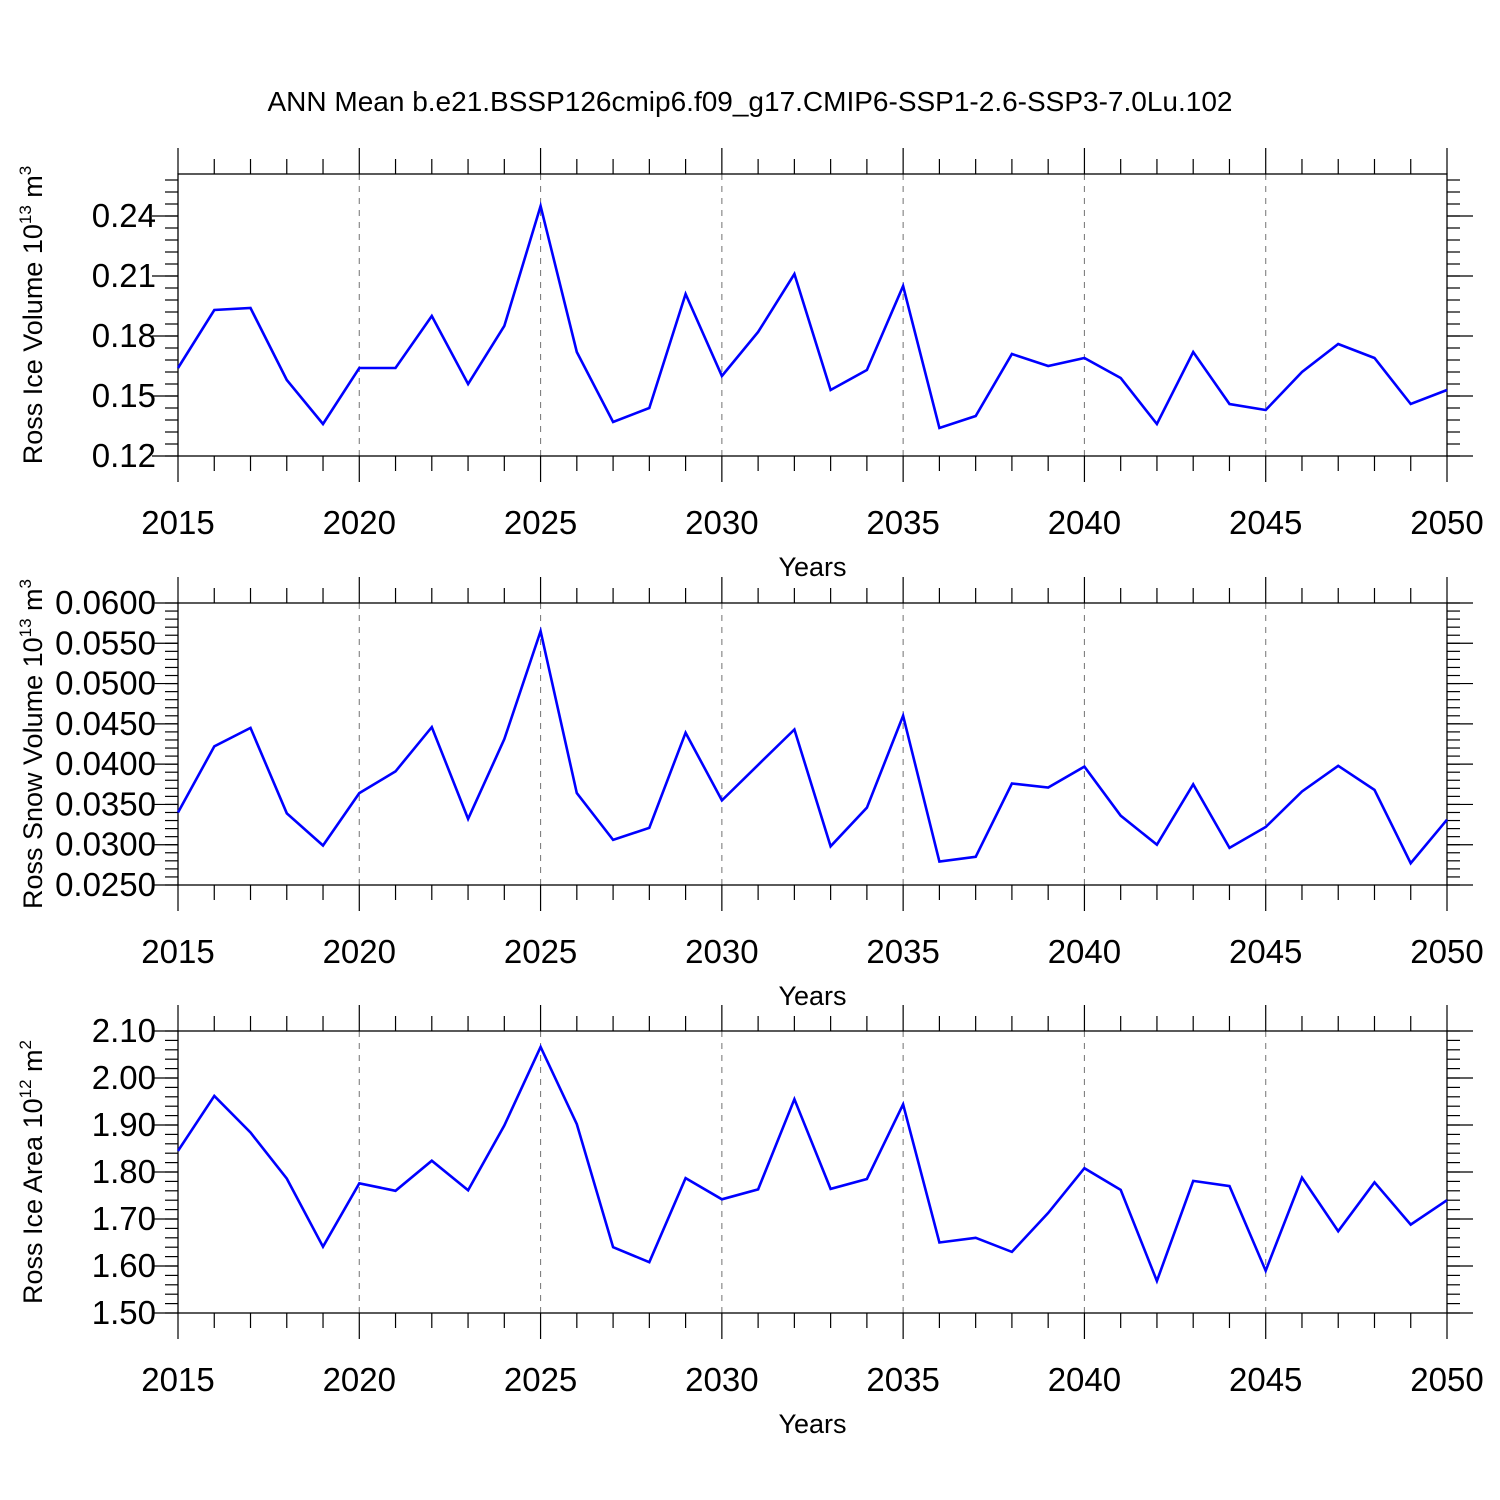 Image resolution: width=1500 pixels, height=1500 pixels. Describe the element at coordinates (105, 683) in the screenshot. I see `y-tick-label: 0.0500` at that location.